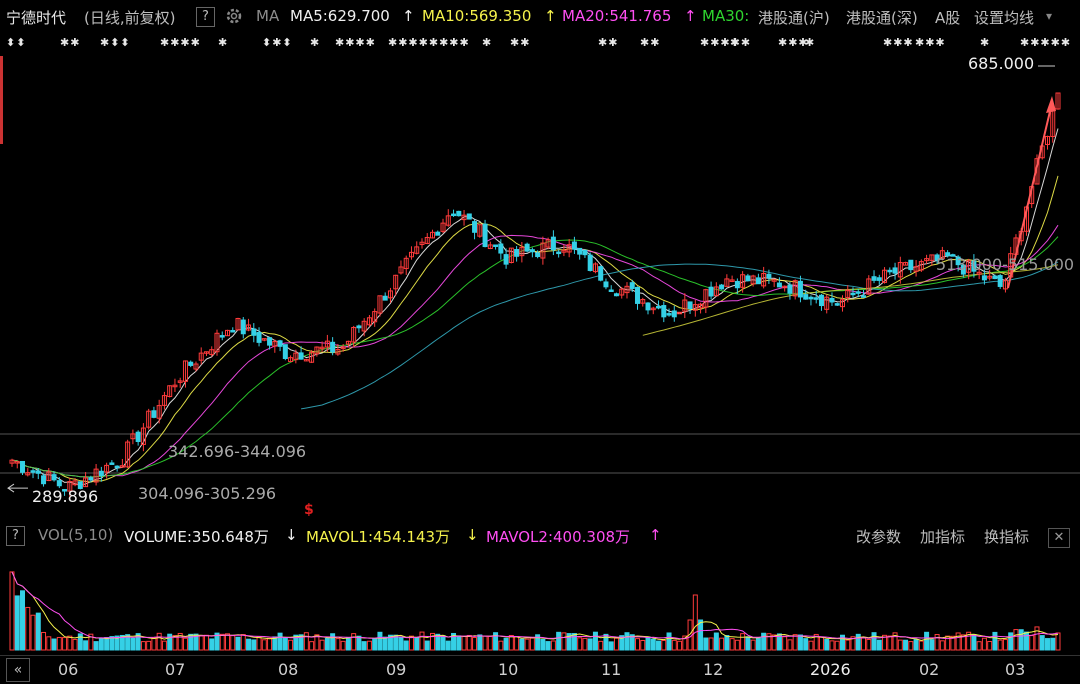 The width and height of the screenshot is (1080, 684). Describe the element at coordinates (943, 537) in the screenshot. I see `add-indicator-button: 加指标` at that location.